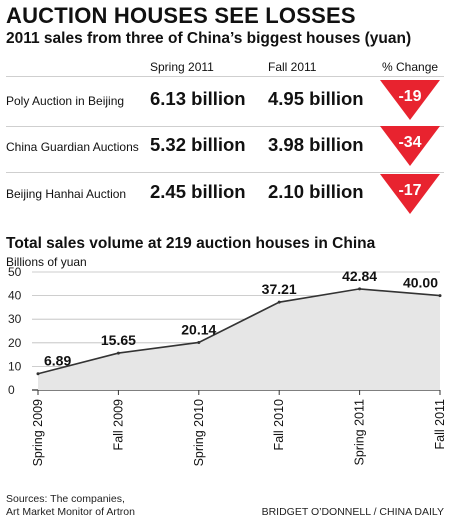  I want to click on x-tick-label: Spring 2009, so click(38, 432).